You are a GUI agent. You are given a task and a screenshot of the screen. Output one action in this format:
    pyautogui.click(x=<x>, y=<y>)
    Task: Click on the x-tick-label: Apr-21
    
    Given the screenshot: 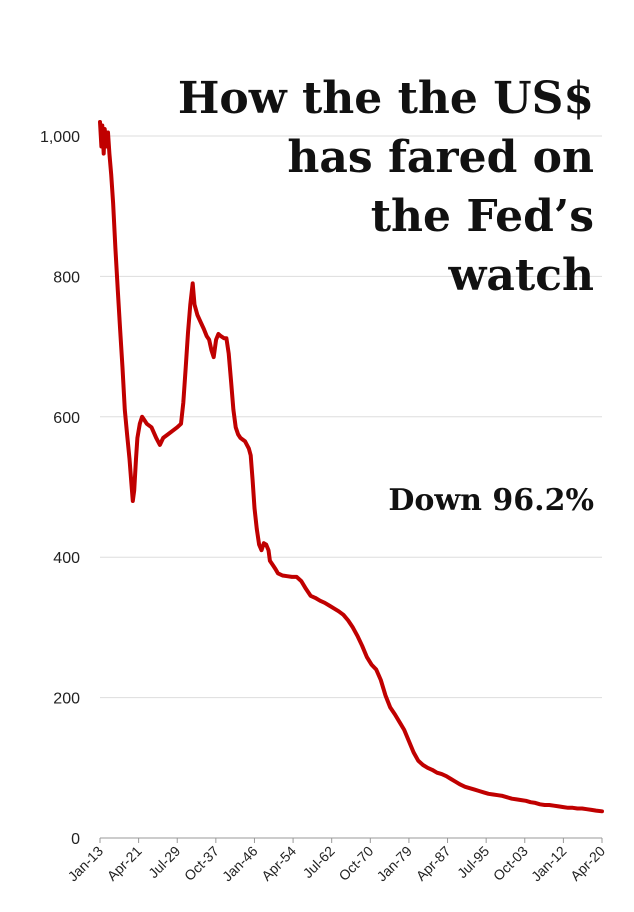 What is the action you would take?
    pyautogui.click(x=124, y=863)
    